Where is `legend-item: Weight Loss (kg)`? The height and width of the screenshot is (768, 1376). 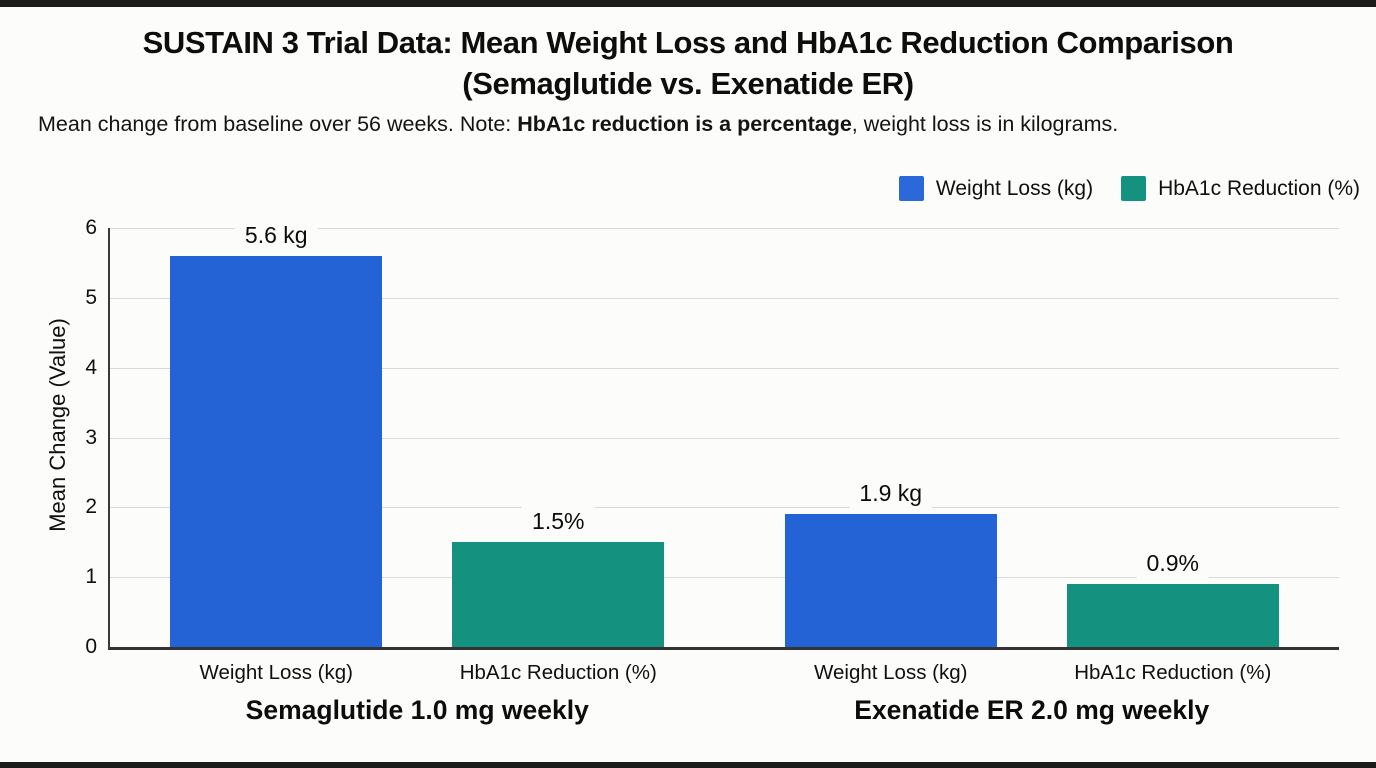
legend-item: Weight Loss (kg) is located at coordinates (996, 188).